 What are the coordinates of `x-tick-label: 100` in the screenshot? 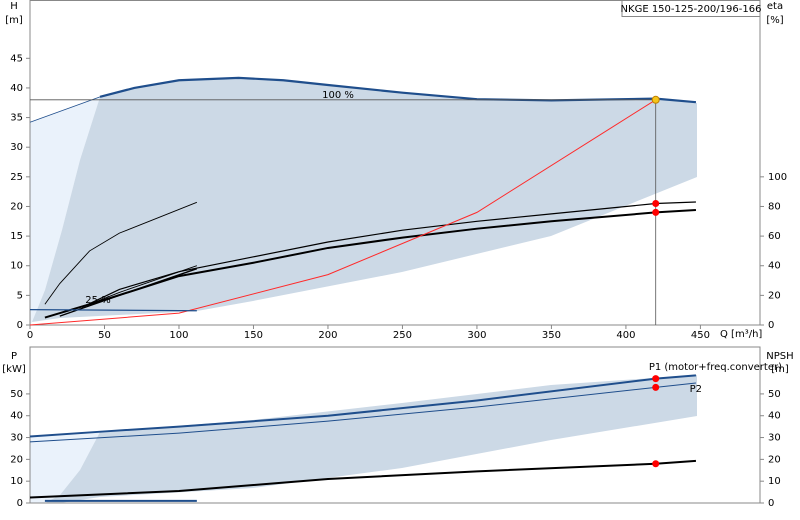 It's located at (178, 335).